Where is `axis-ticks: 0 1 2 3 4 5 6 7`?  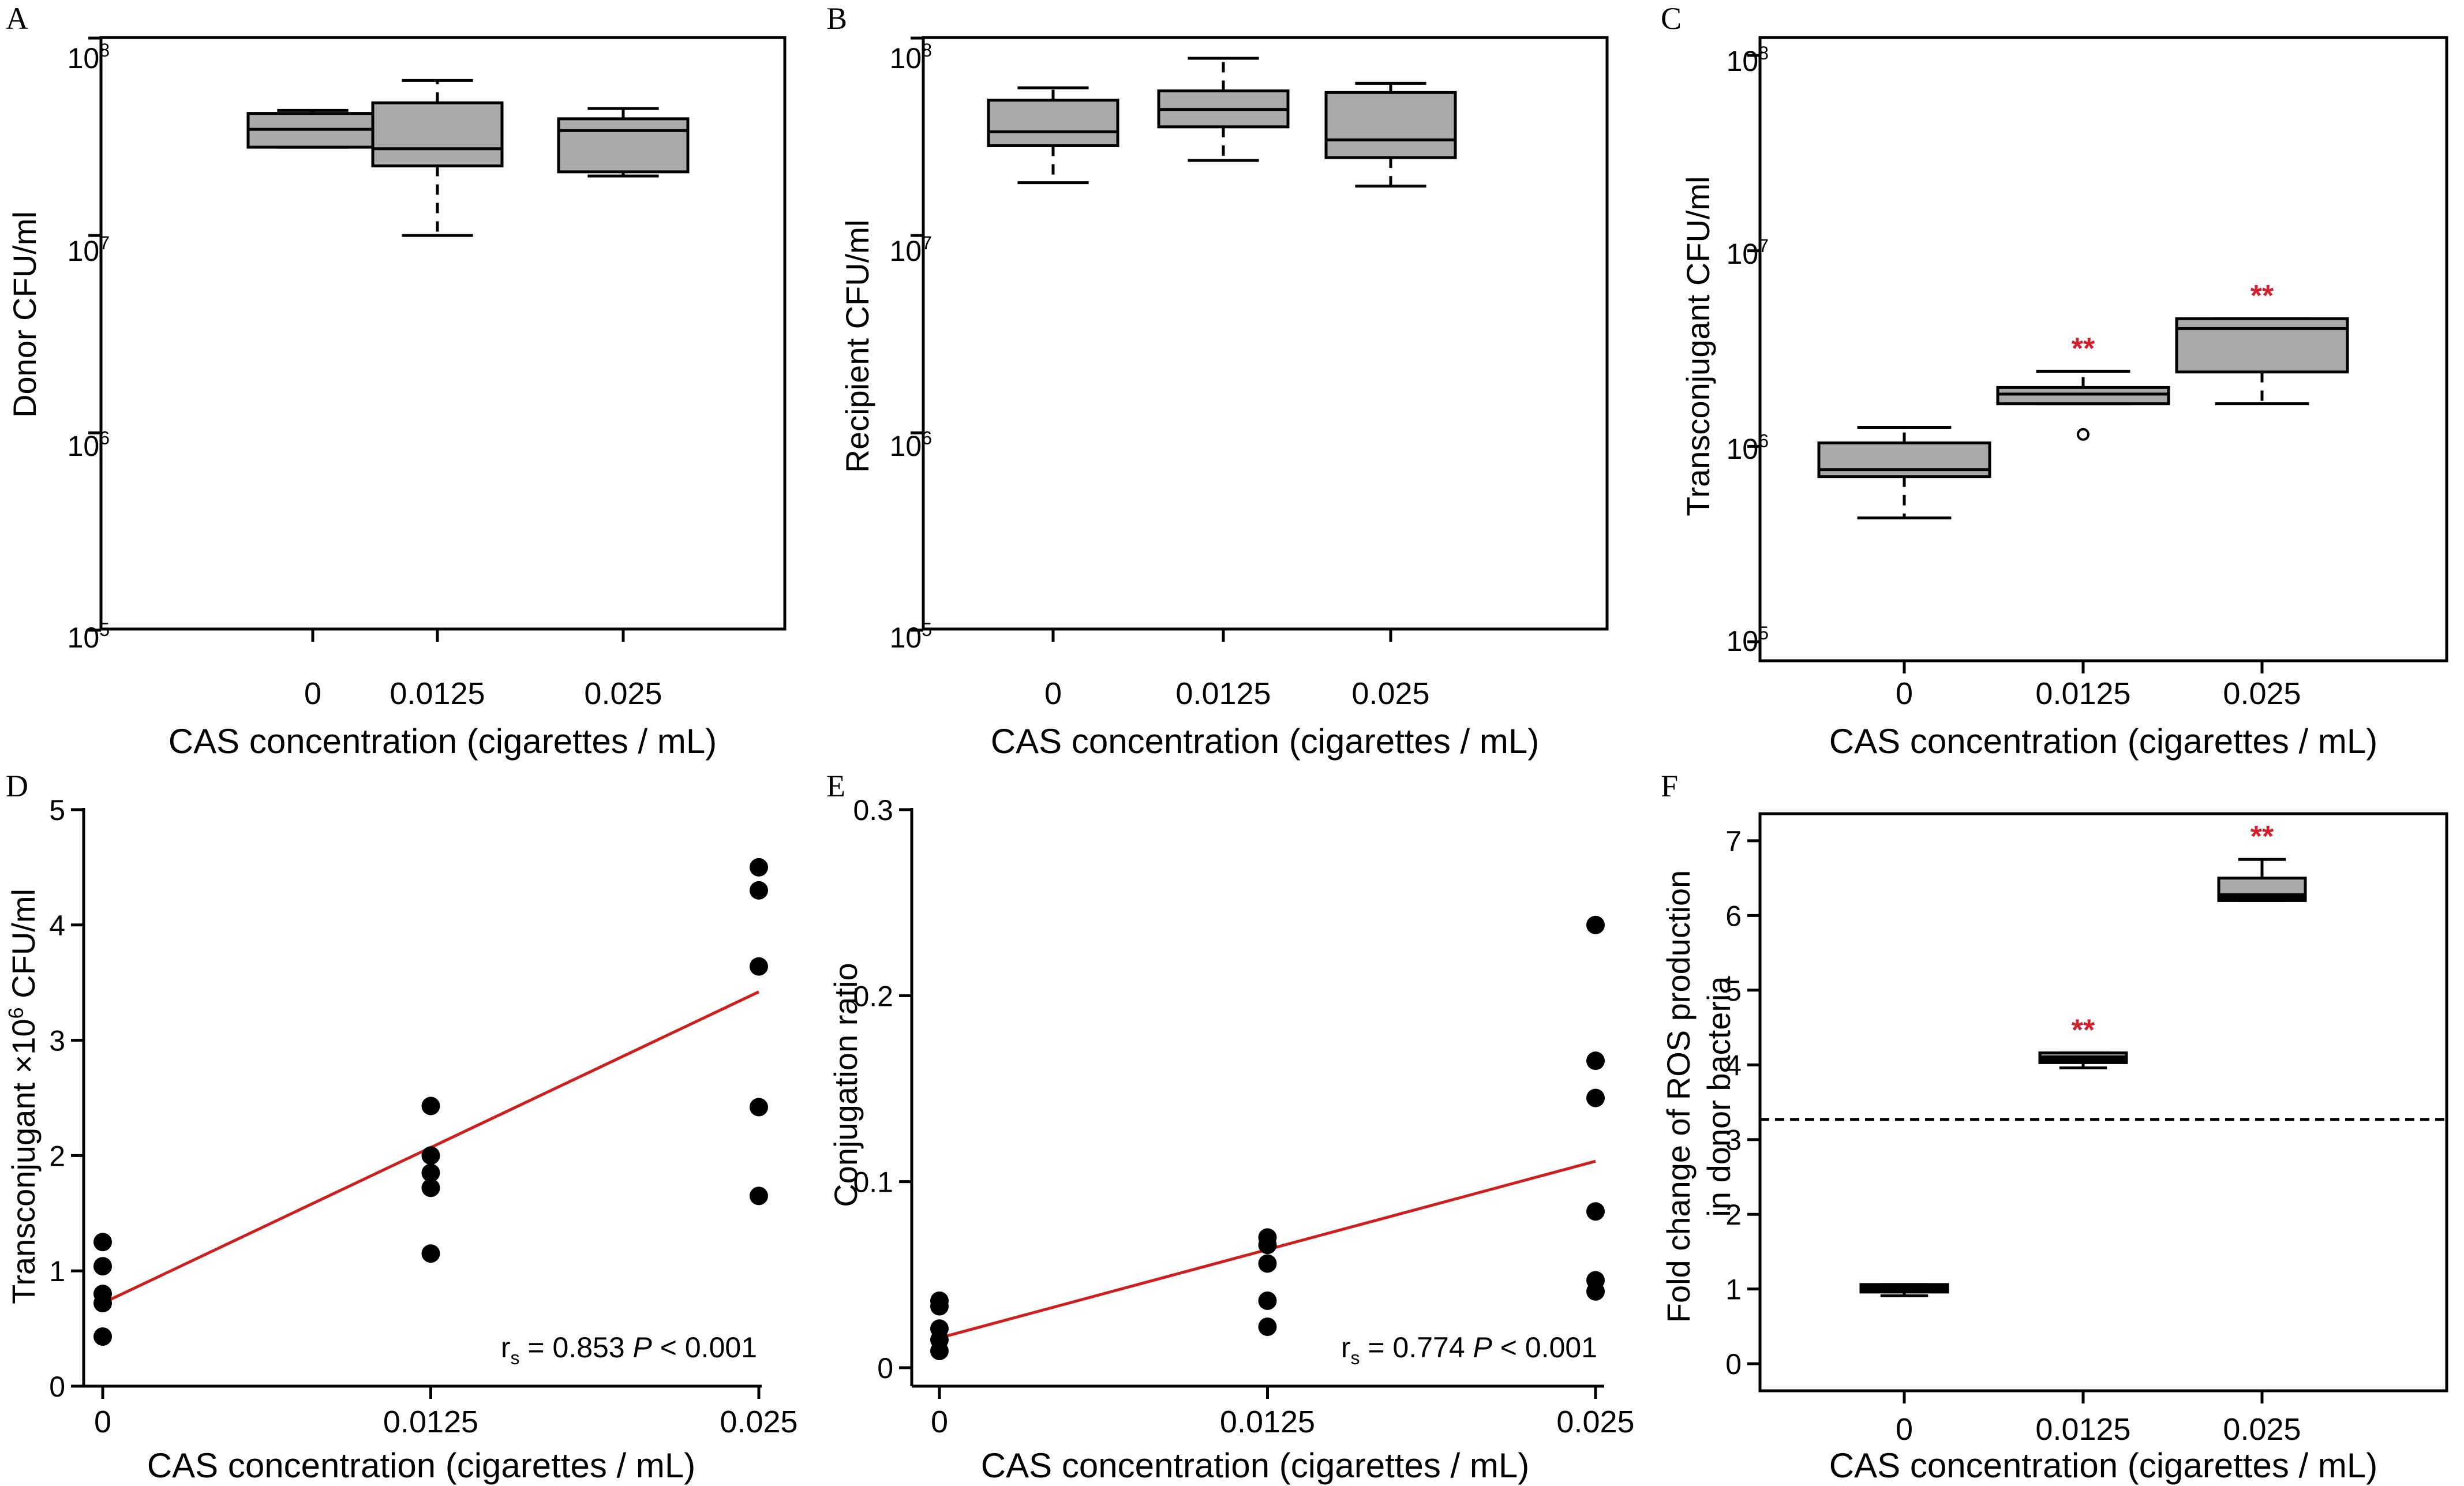
axis-ticks: 0 1 2 3 4 5 6 7 is located at coordinates (1995, 1114).